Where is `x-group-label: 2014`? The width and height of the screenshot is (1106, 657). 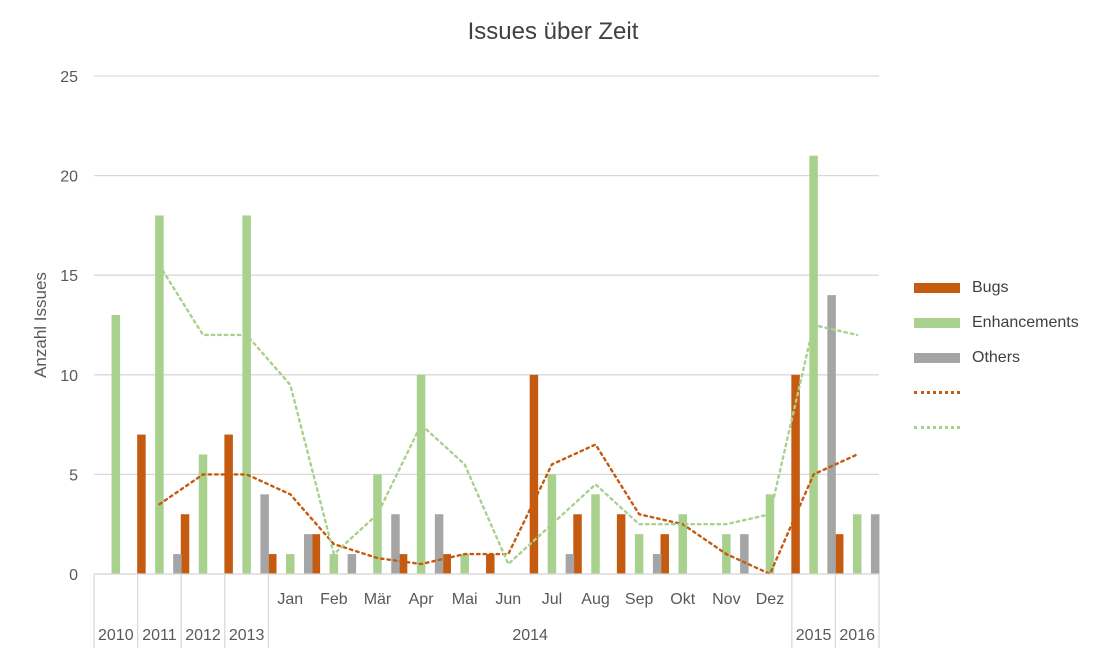
x-group-label: 2014 is located at coordinates (530, 635).